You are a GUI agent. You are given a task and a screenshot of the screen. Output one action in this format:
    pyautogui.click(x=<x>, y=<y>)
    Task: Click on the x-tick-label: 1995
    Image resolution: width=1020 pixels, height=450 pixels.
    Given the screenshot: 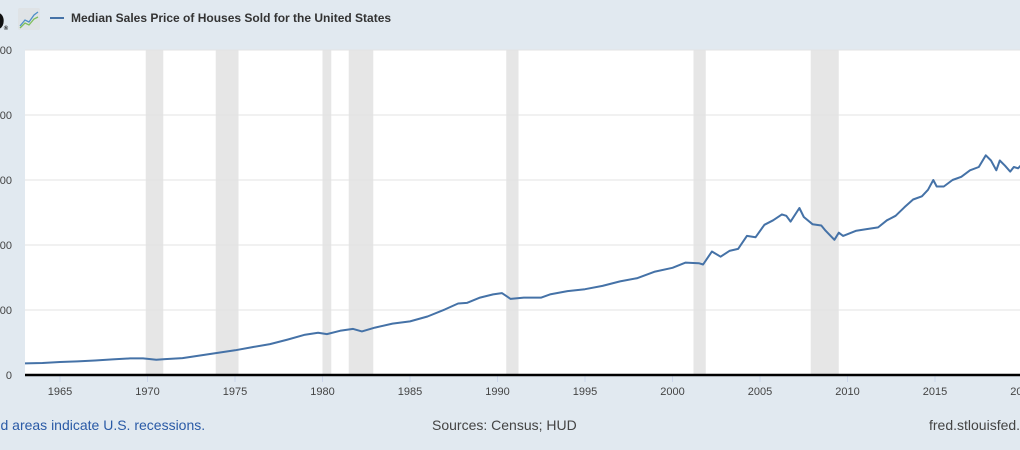 What is the action you would take?
    pyautogui.click(x=585, y=392)
    